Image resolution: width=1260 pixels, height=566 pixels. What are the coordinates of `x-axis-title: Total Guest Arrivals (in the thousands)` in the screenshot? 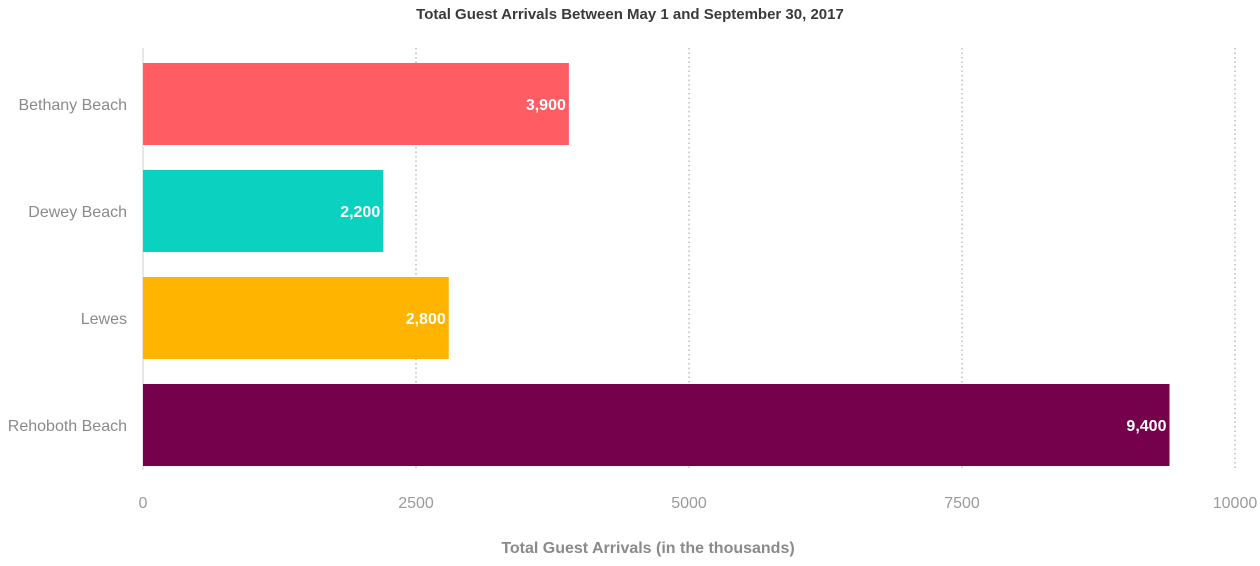 It's located at (648, 548).